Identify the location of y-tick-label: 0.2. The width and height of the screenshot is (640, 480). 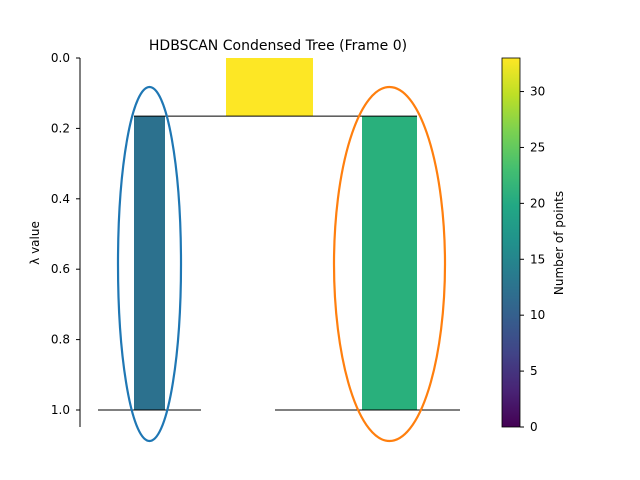
(60, 128).